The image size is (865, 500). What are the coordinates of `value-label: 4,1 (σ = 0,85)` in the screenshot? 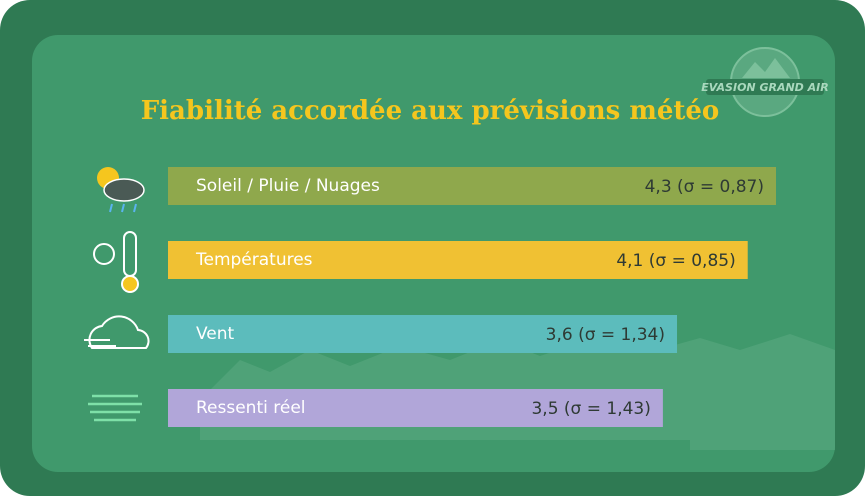 It's located at (675, 261).